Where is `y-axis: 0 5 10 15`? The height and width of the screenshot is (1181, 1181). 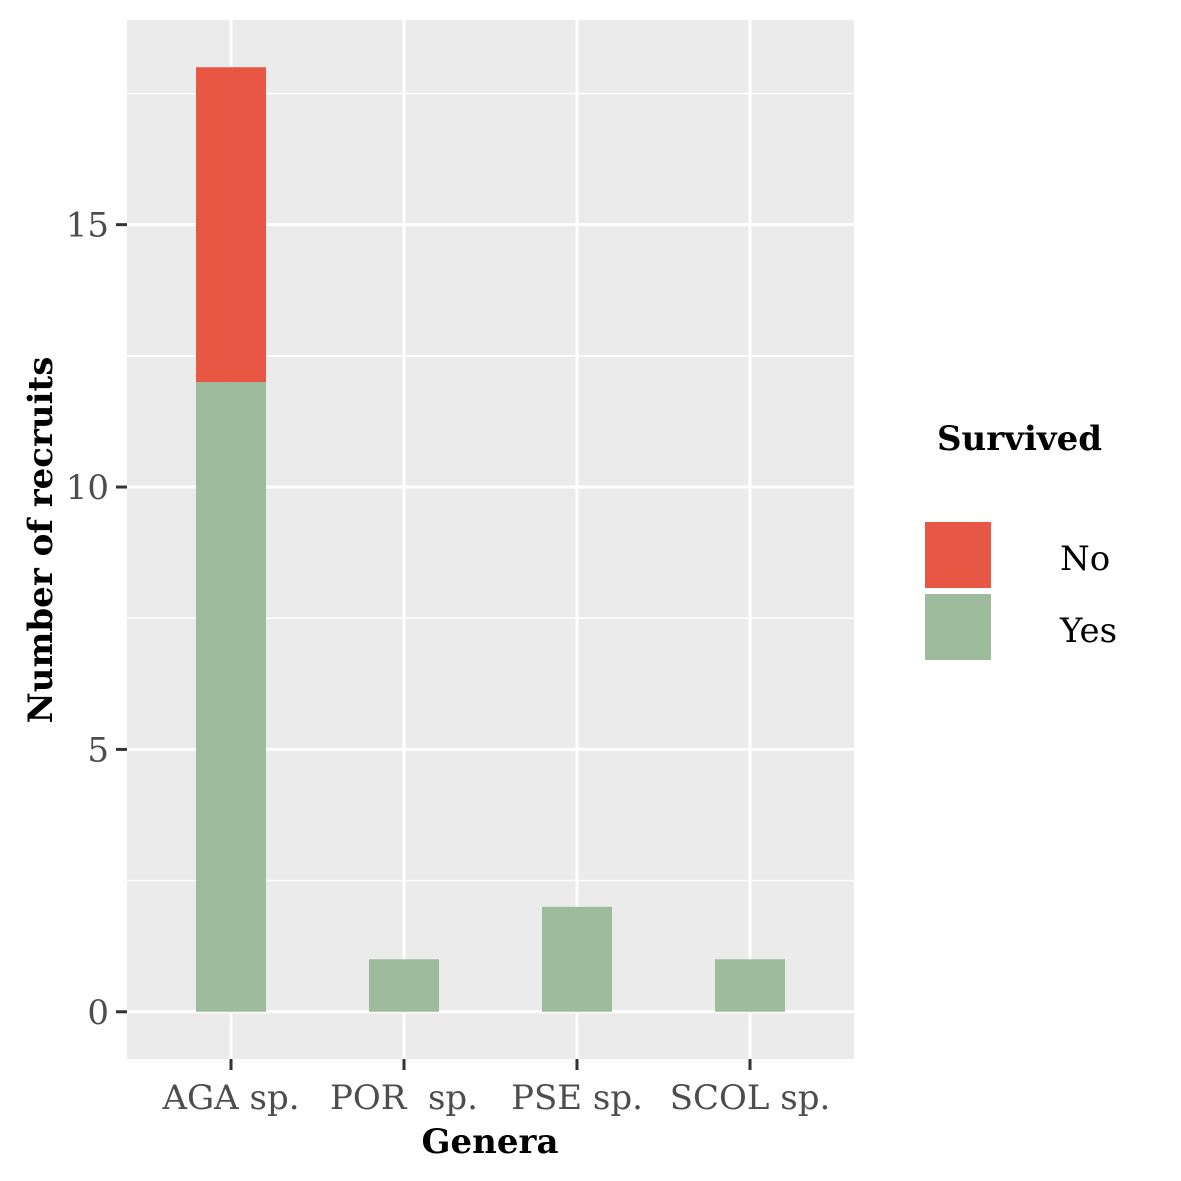 y-axis: 0 5 10 15 is located at coordinates (96, 619).